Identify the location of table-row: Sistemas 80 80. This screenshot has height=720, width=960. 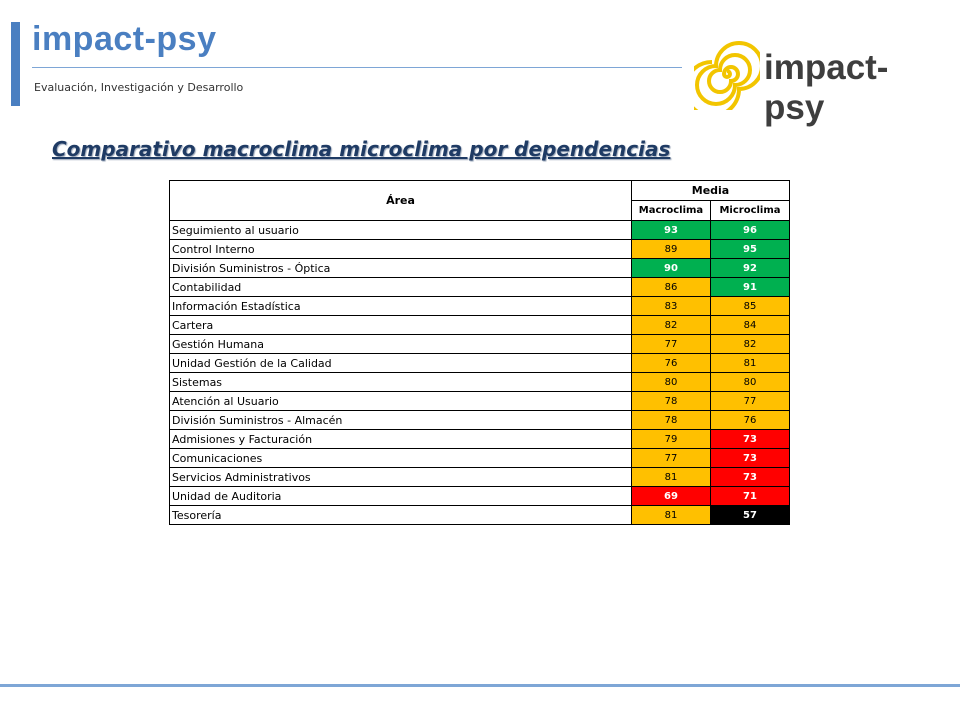
(479, 382).